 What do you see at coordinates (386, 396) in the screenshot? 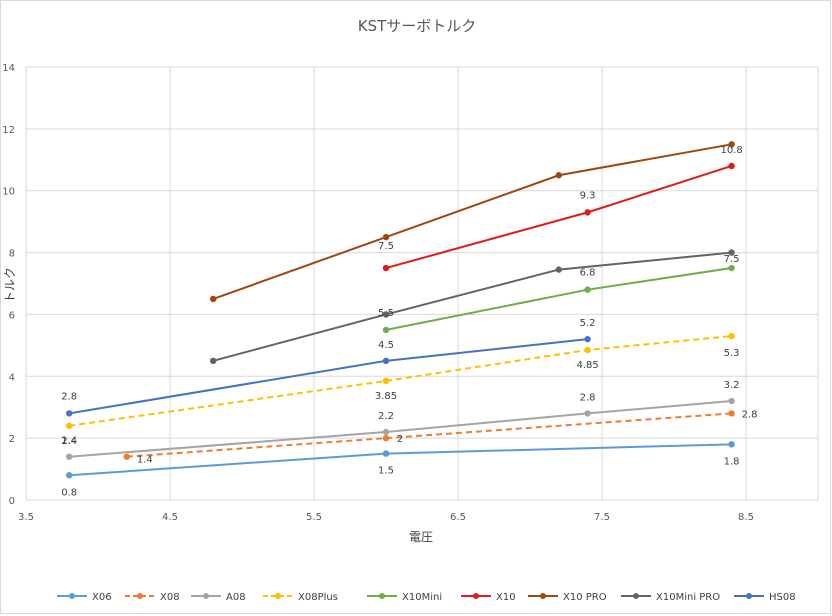
I see `data-label: 3.85` at bounding box center [386, 396].